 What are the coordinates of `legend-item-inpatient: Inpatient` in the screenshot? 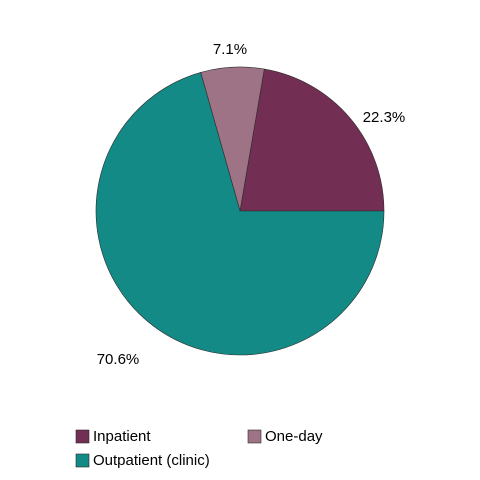 It's located at (113, 436).